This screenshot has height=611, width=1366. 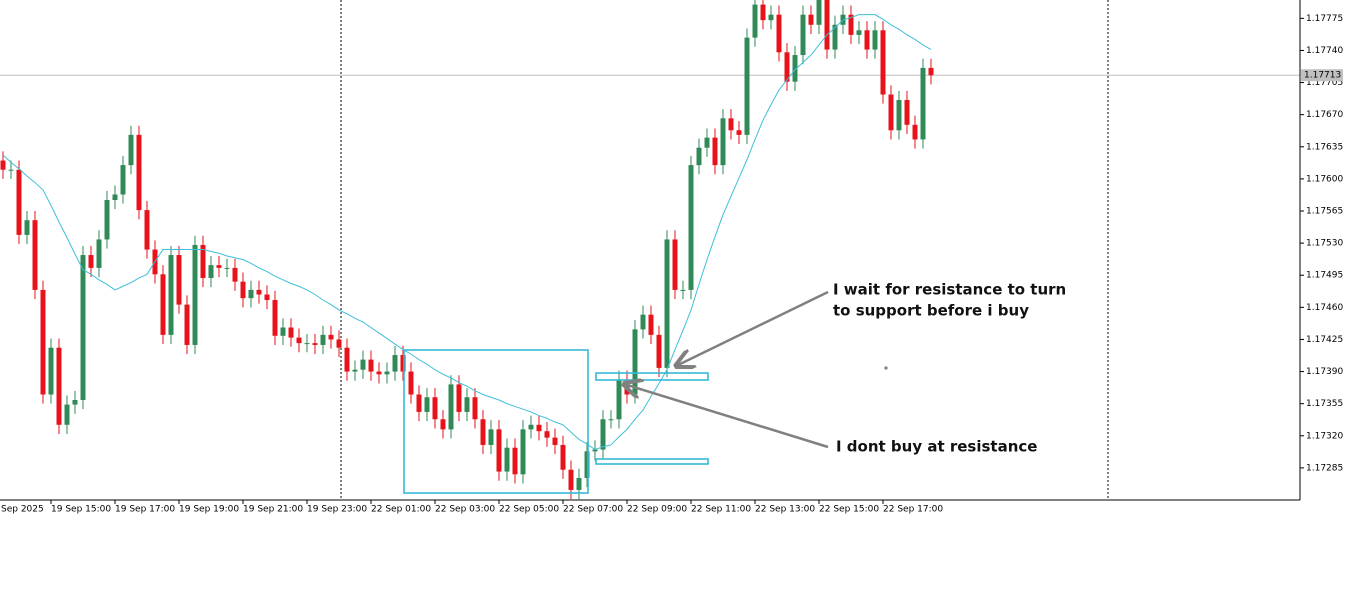 I want to click on x-tick-label: Sep 2025, so click(x=22, y=510).